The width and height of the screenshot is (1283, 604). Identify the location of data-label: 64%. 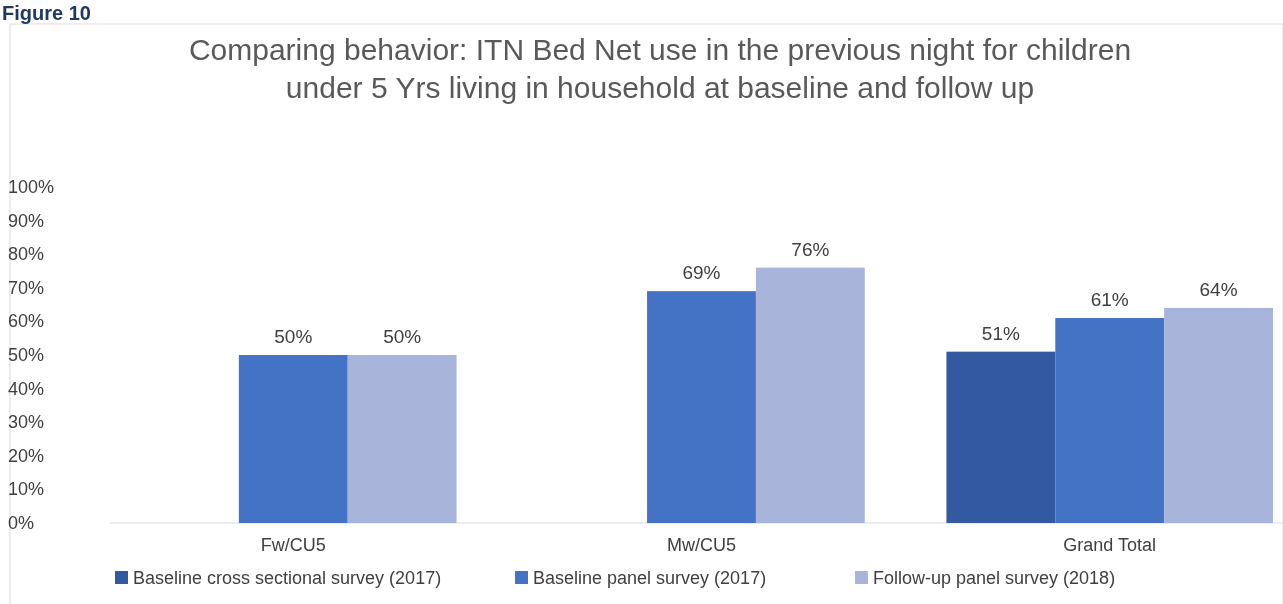
(1218, 289).